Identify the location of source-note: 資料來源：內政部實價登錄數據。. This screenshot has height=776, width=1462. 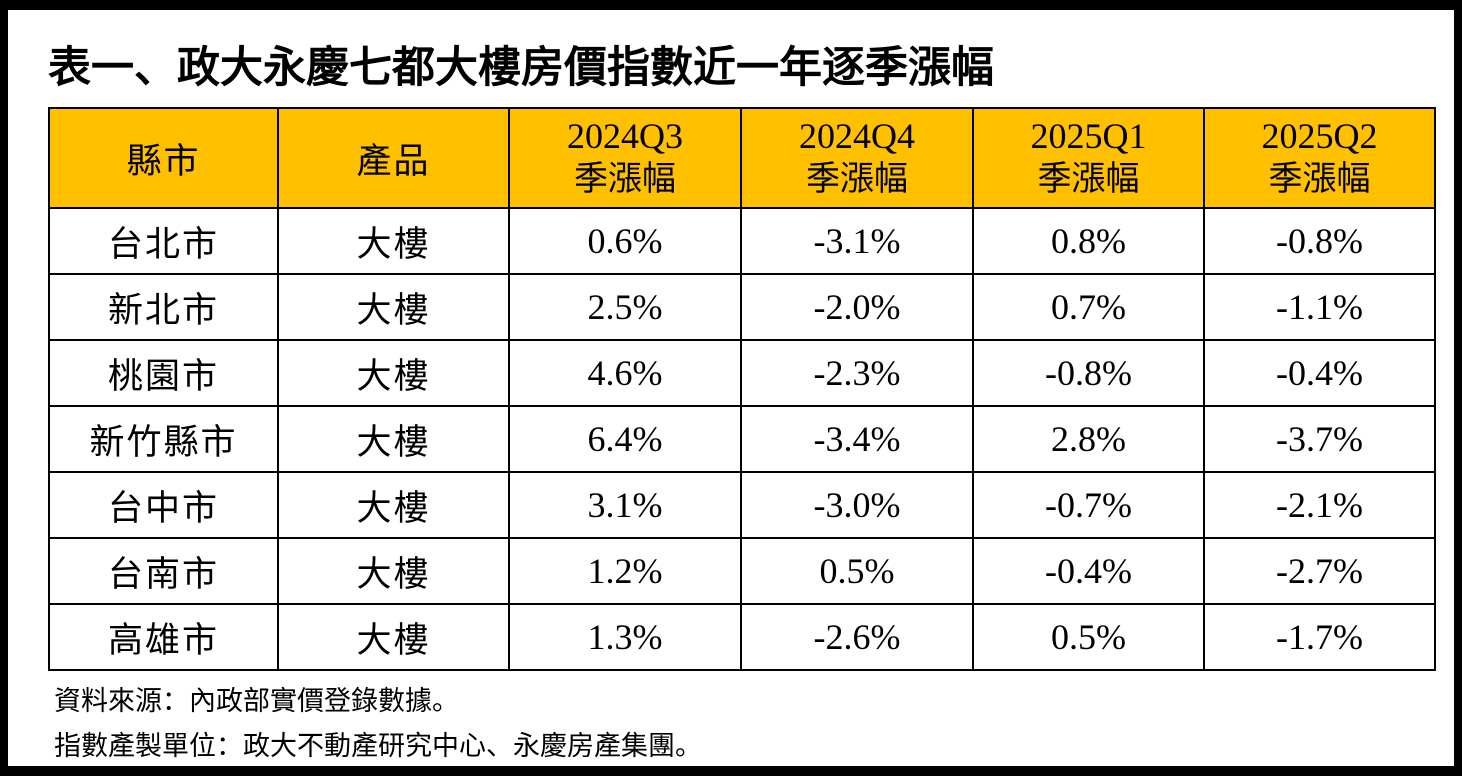
(256, 701).